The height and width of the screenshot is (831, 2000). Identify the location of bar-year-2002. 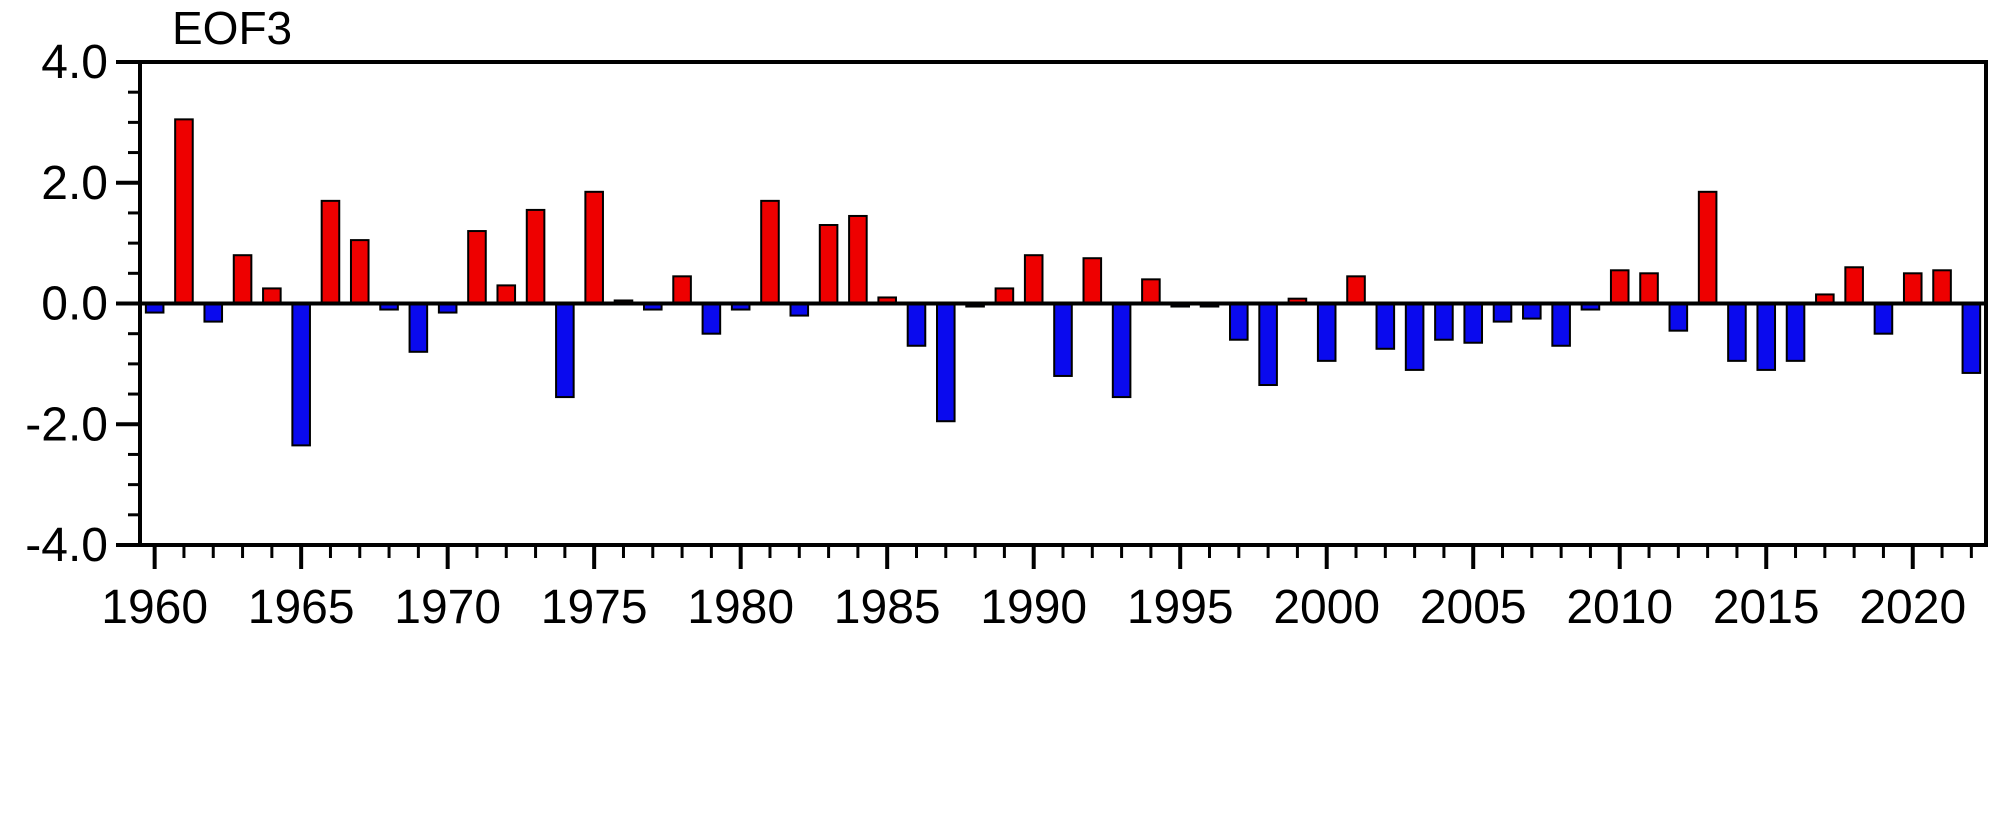
(1385, 326).